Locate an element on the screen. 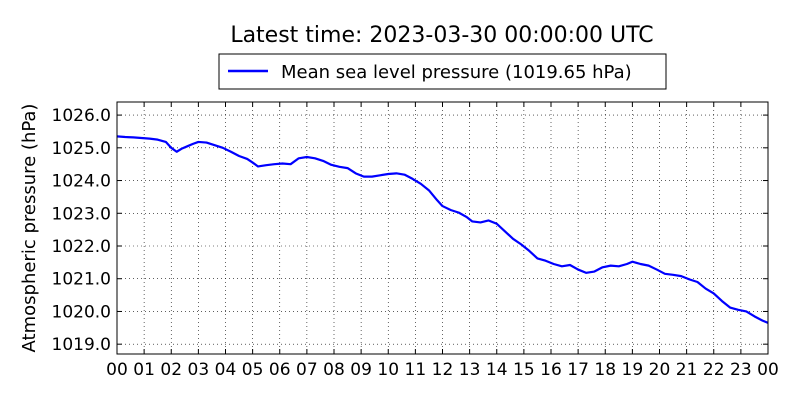  y-tick-label: 1026.0 is located at coordinates (81, 116).